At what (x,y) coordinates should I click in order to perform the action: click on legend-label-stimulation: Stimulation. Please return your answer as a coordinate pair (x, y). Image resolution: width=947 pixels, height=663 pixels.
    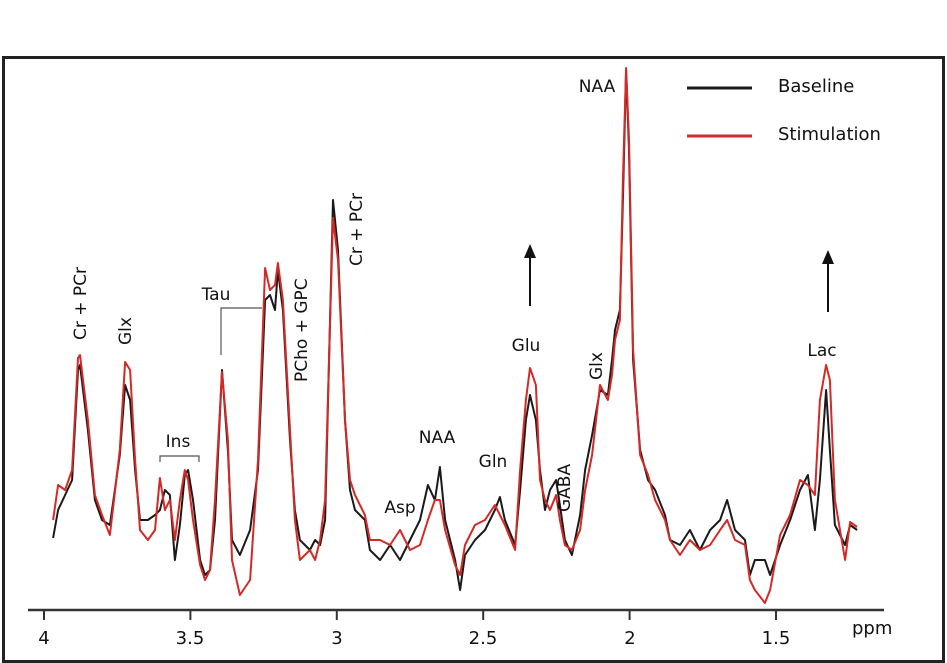
    Looking at the image, I should click on (829, 134).